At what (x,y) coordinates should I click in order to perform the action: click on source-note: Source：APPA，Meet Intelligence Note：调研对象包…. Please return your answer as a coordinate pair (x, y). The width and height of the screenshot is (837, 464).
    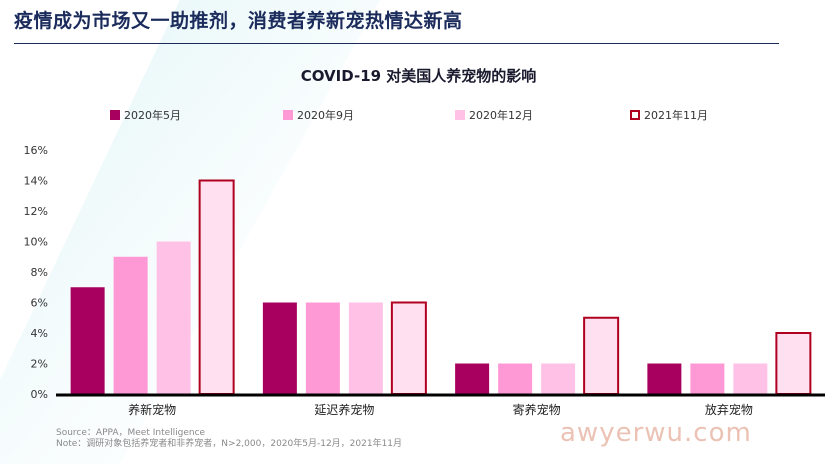
    Looking at the image, I should click on (229, 439).